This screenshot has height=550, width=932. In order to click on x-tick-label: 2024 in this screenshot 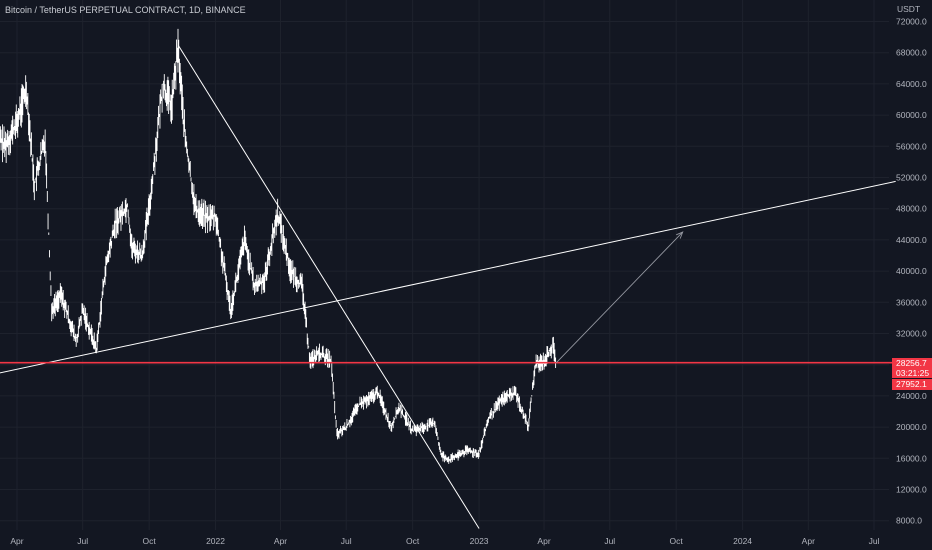, I will do `click(742, 541)`.